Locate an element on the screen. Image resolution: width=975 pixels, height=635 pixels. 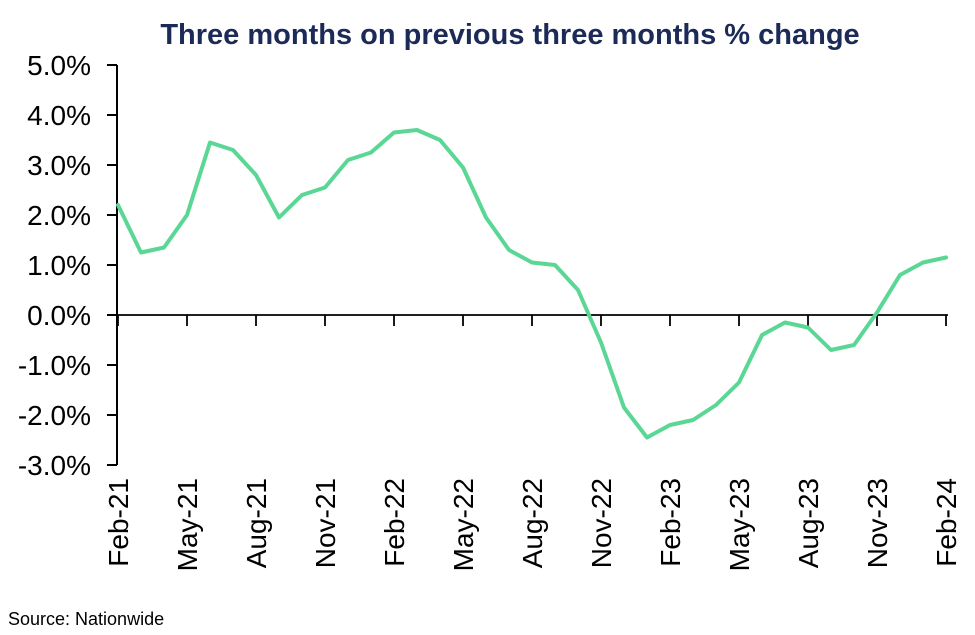
y-tick-label: -2.0% is located at coordinates (54, 415).